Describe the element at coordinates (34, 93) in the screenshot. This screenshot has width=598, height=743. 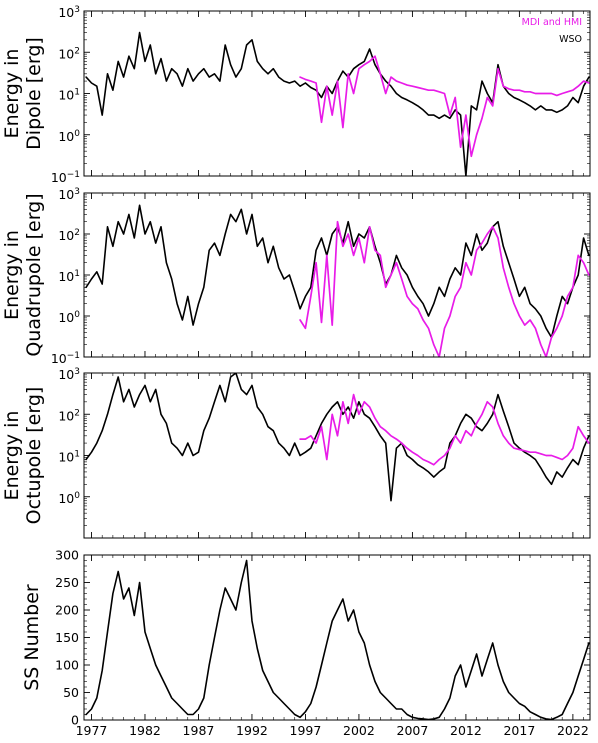
I see `y-axis-label: Dipole [erg]` at that location.